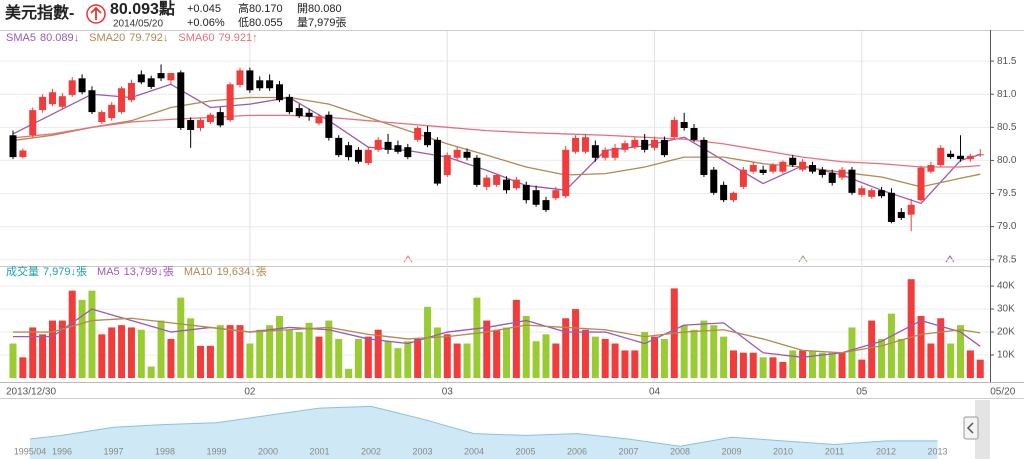 The image size is (1024, 459). I want to click on overview-label: 2007, so click(628, 451).